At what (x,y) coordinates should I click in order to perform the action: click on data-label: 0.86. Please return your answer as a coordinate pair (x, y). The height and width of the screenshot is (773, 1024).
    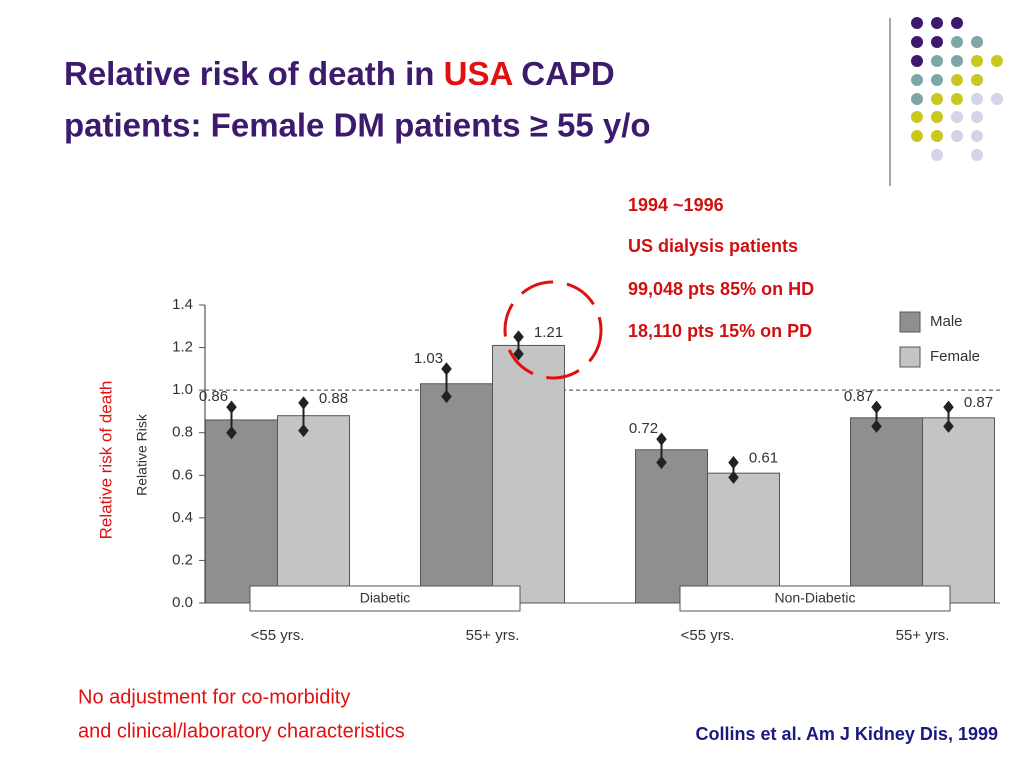
    Looking at the image, I should click on (213, 396).